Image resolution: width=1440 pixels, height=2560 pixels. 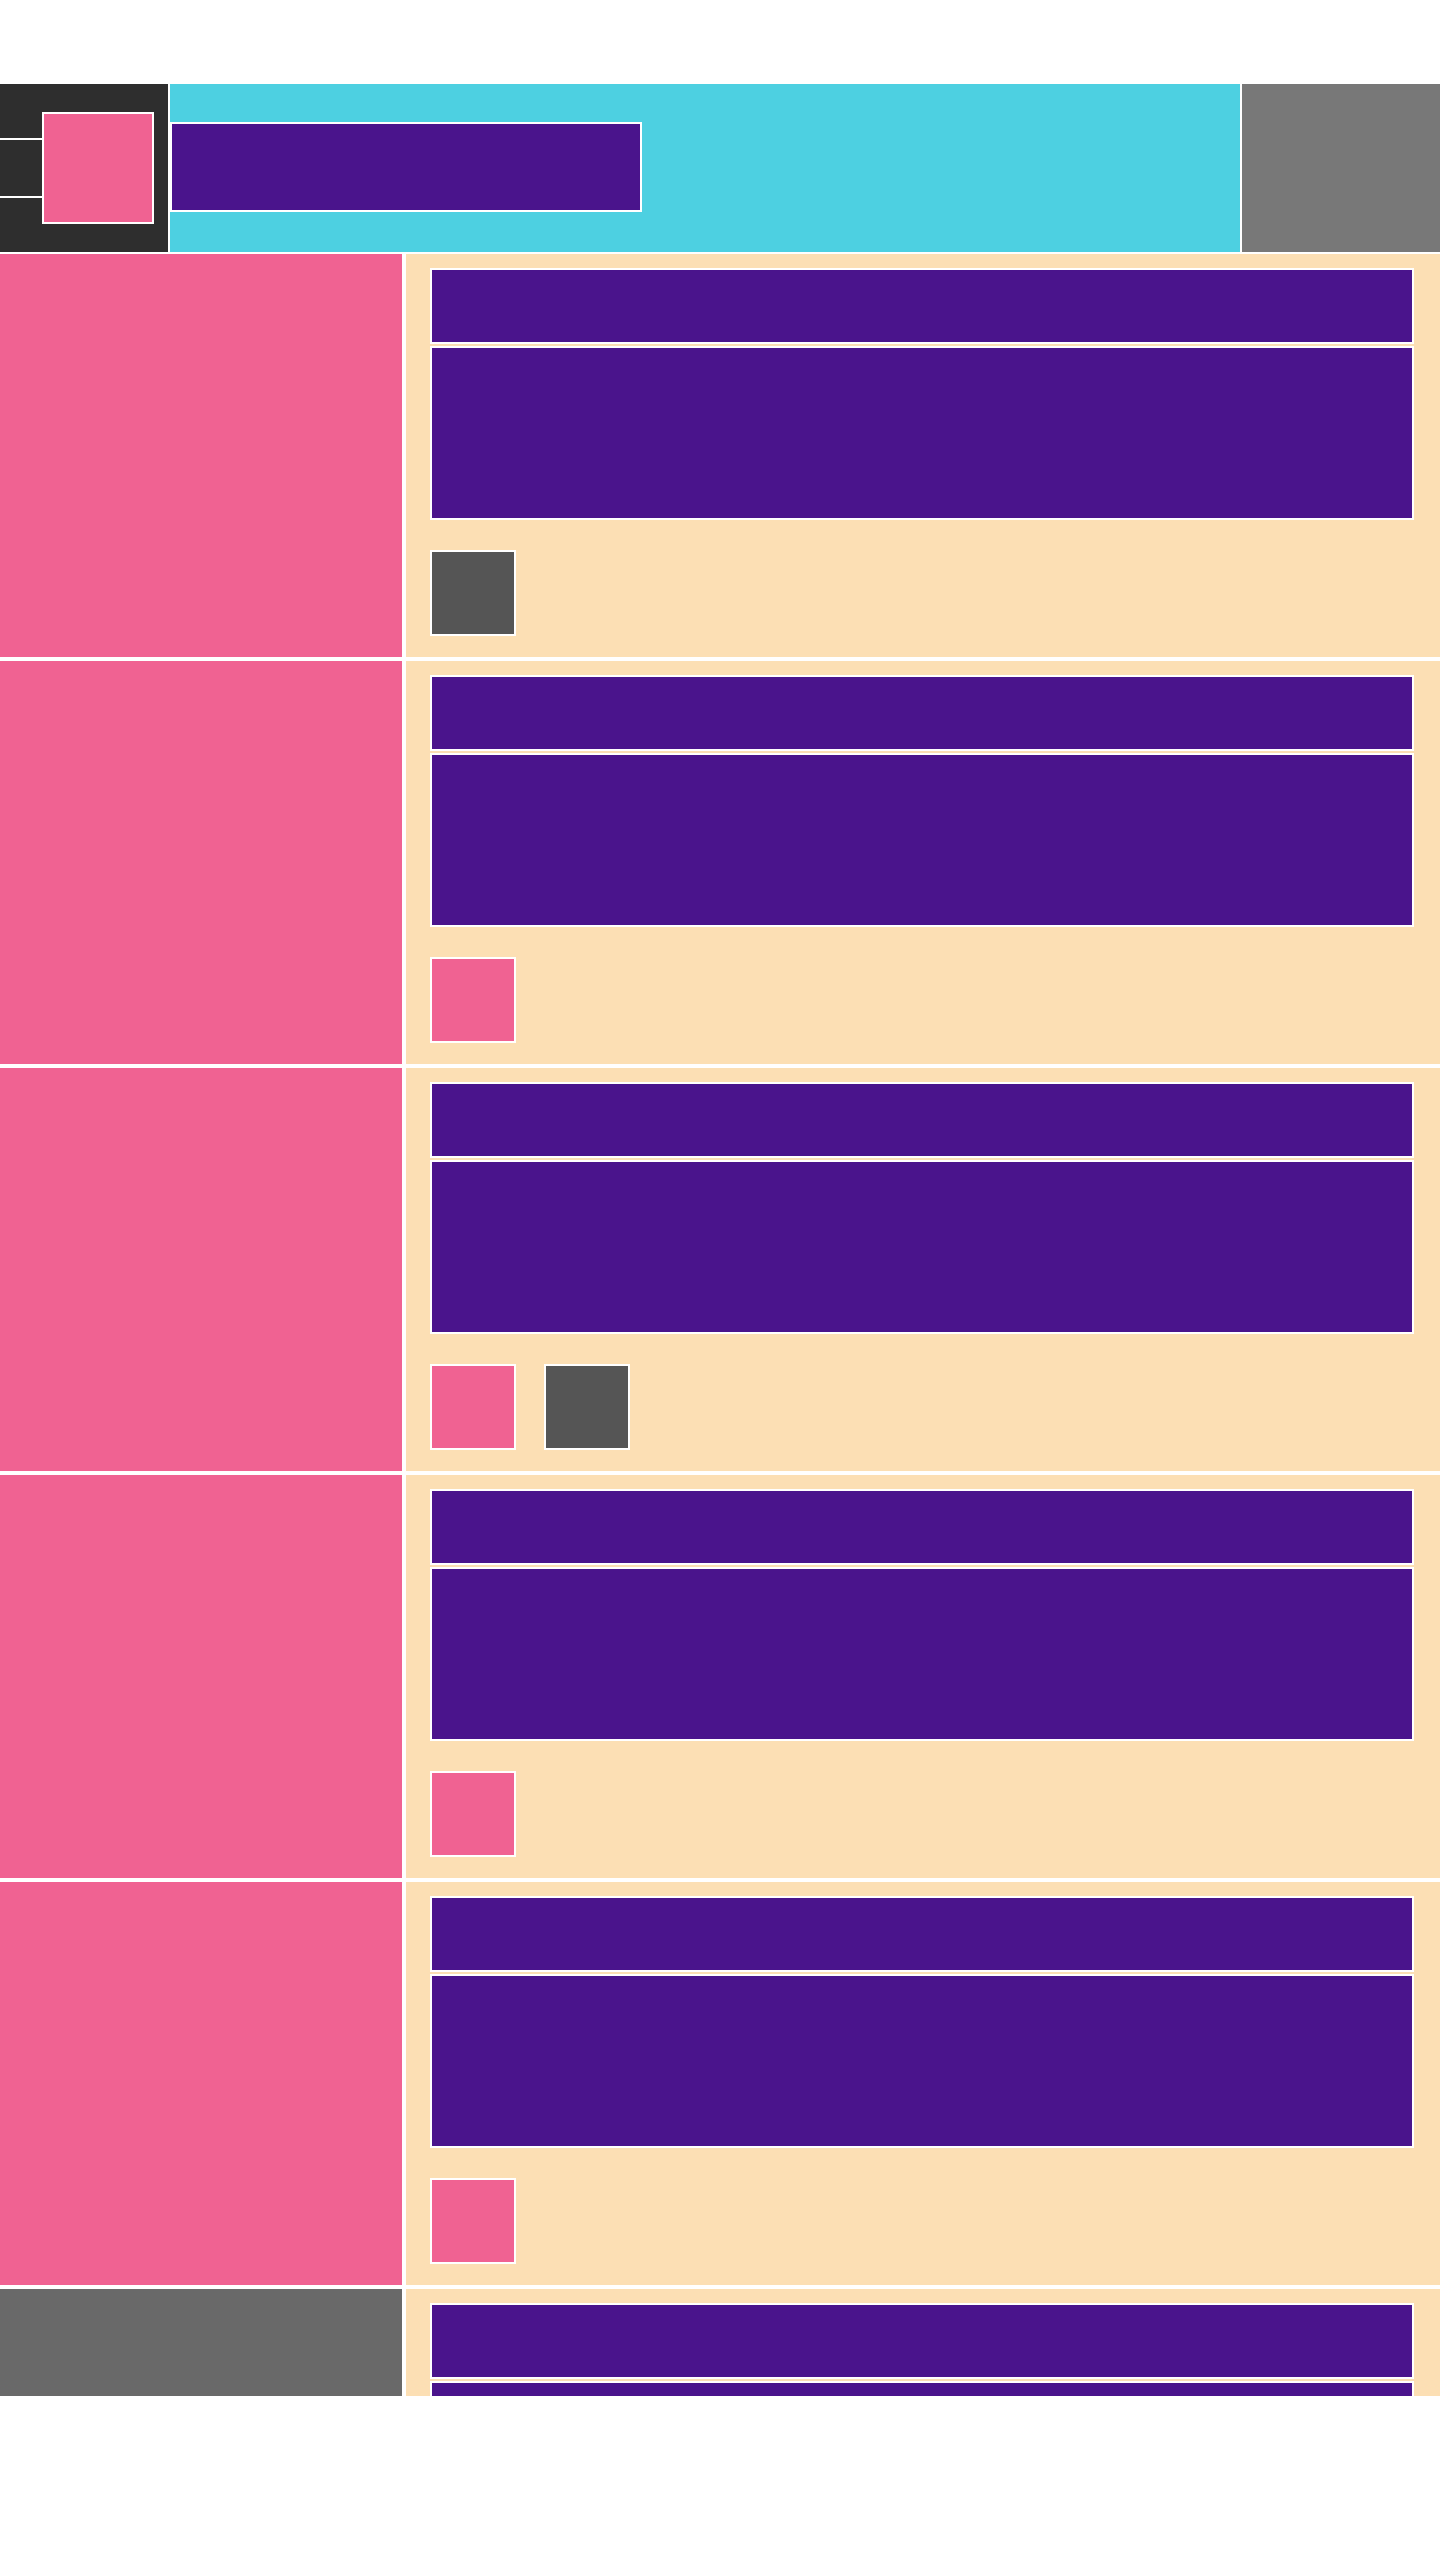 I want to click on header-title-area, so click(x=705, y=168).